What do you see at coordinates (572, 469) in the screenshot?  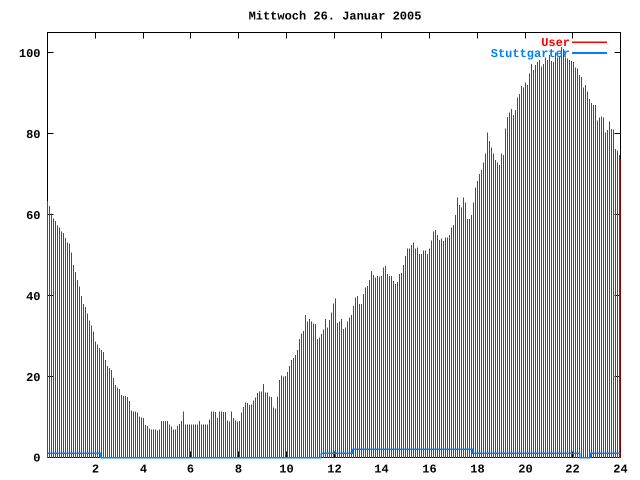 I see `svg-text: 22` at bounding box center [572, 469].